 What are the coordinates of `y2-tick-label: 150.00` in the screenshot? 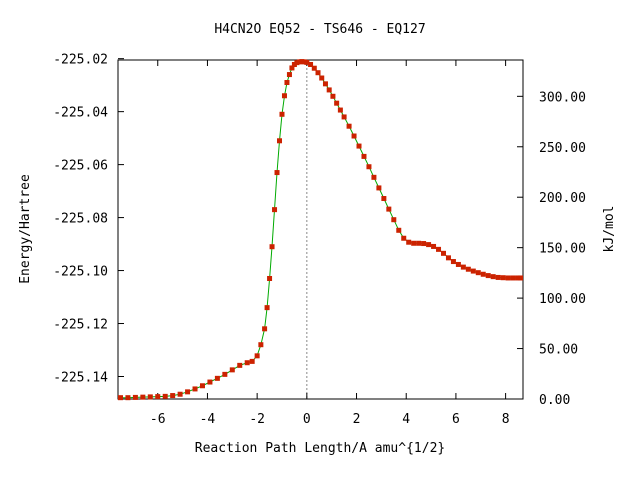 It's located at (562, 249).